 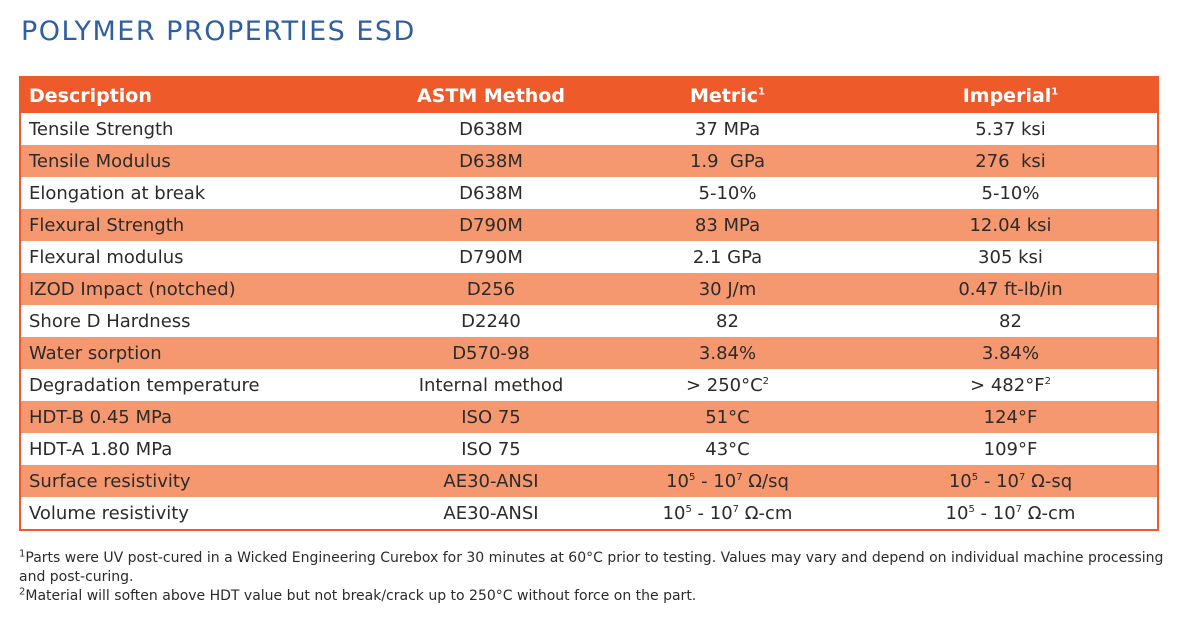 I want to click on table-row: HDT-B 0.45 MPa ISO 75 51°C 124°F, so click(x=589, y=417).